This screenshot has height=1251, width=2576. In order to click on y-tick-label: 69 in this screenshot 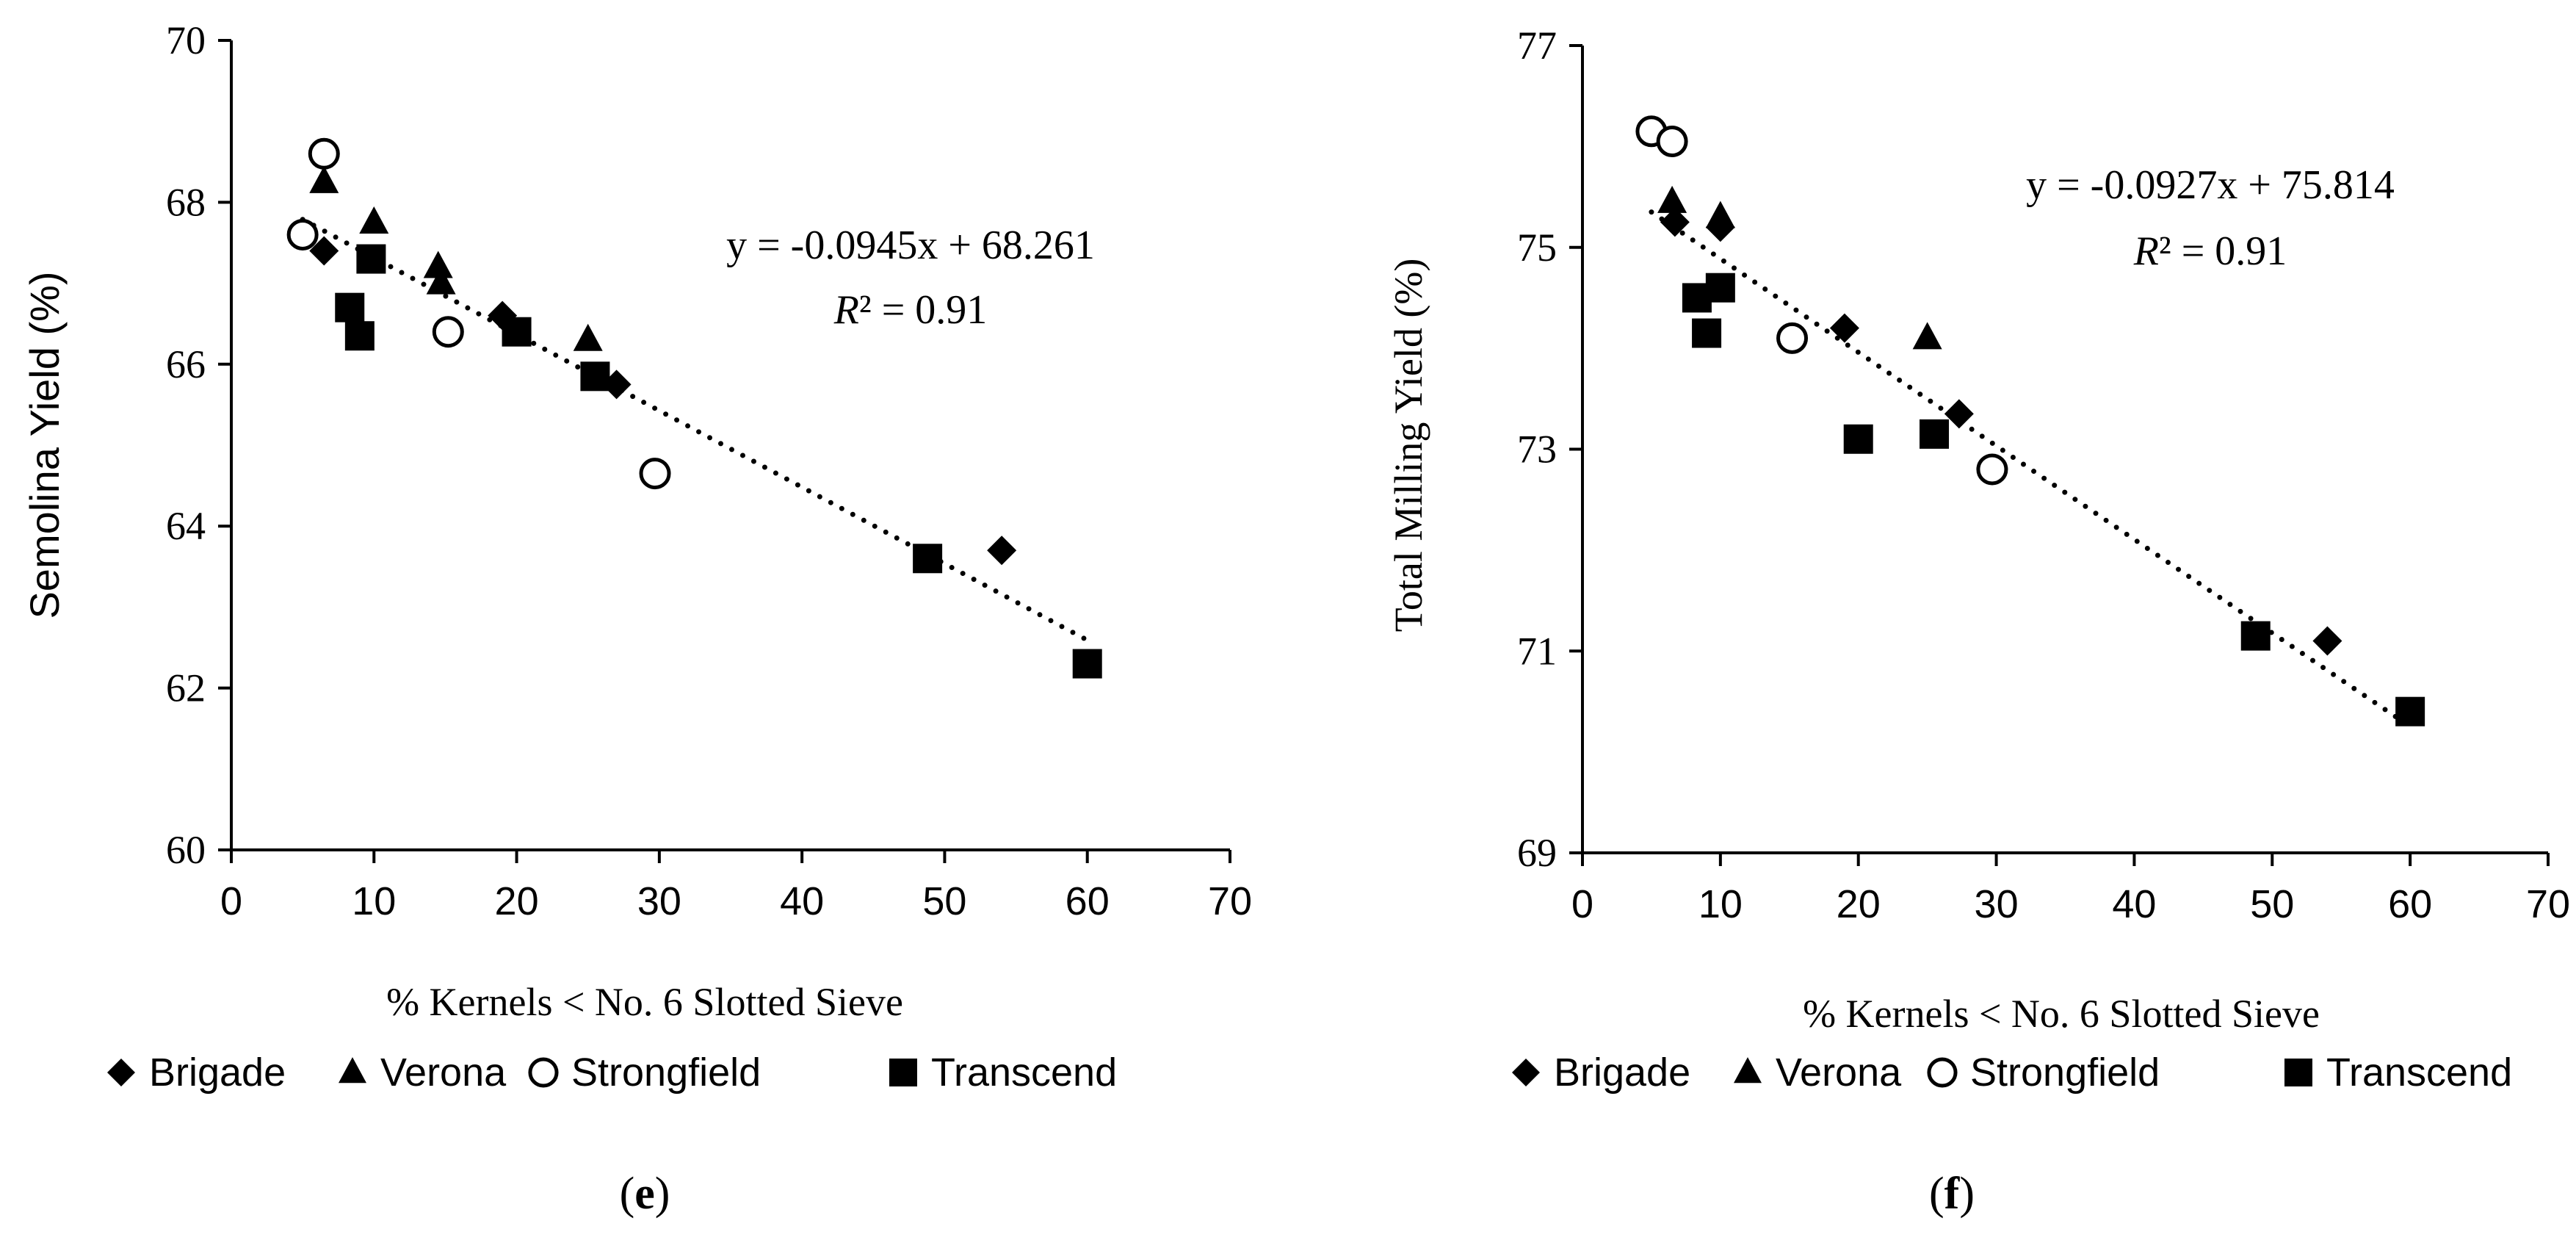, I will do `click(1537, 853)`.